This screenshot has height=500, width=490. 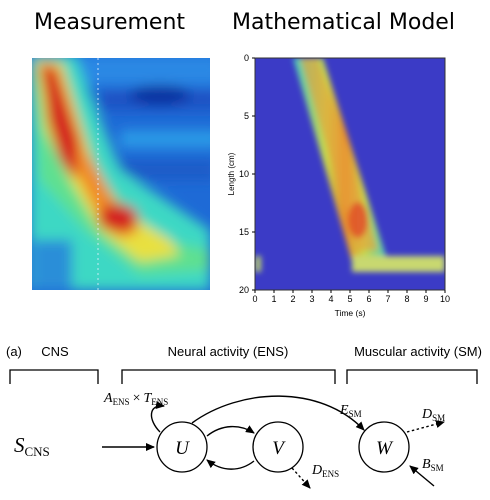 What do you see at coordinates (343, 22) in the screenshot?
I see `model-title: Mathematical Model` at bounding box center [343, 22].